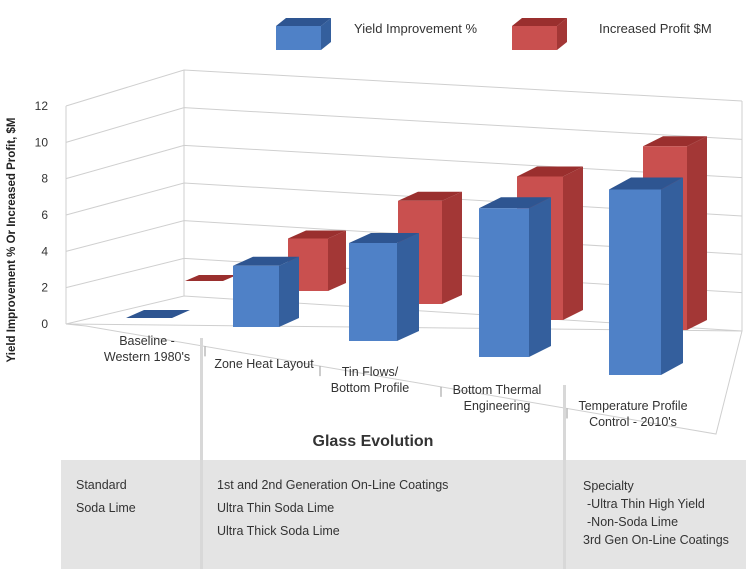 The image size is (746, 569). I want to click on bar-profit-3-side, so click(573, 243).